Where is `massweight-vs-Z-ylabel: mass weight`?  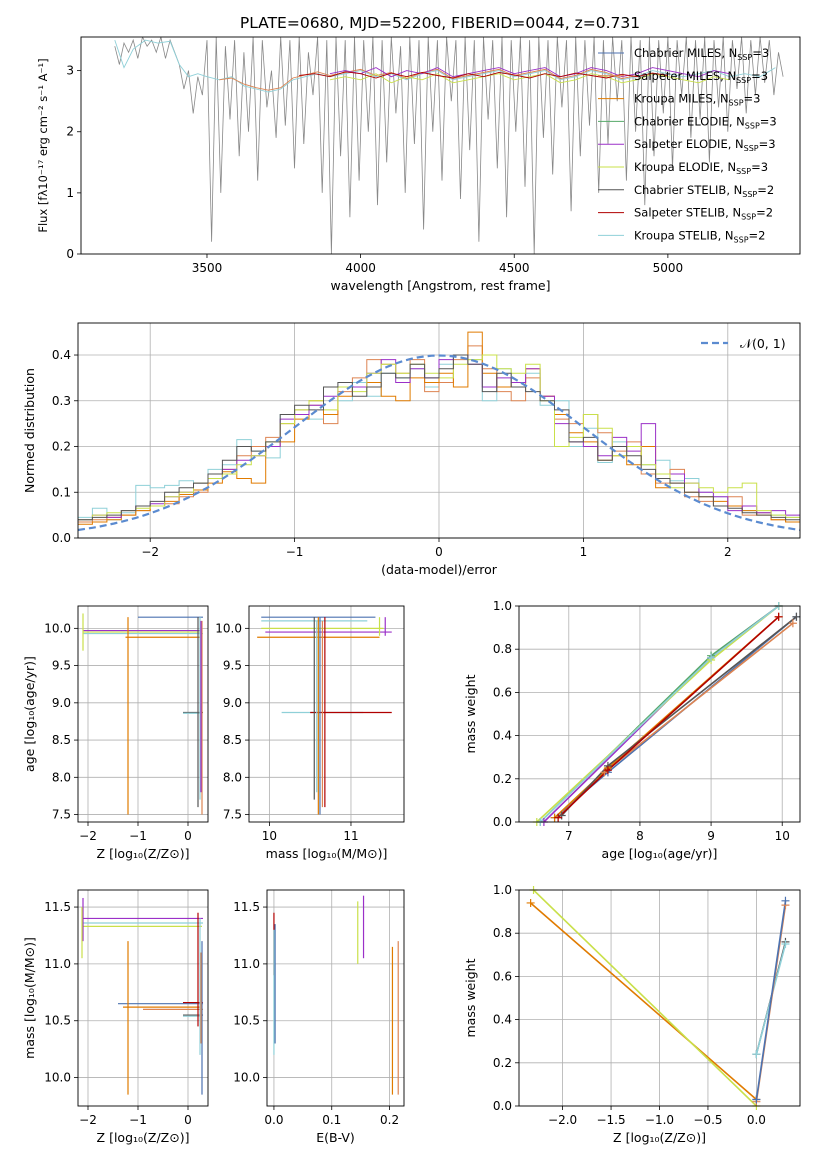
massweight-vs-Z-ylabel: mass weight is located at coordinates (470, 997).